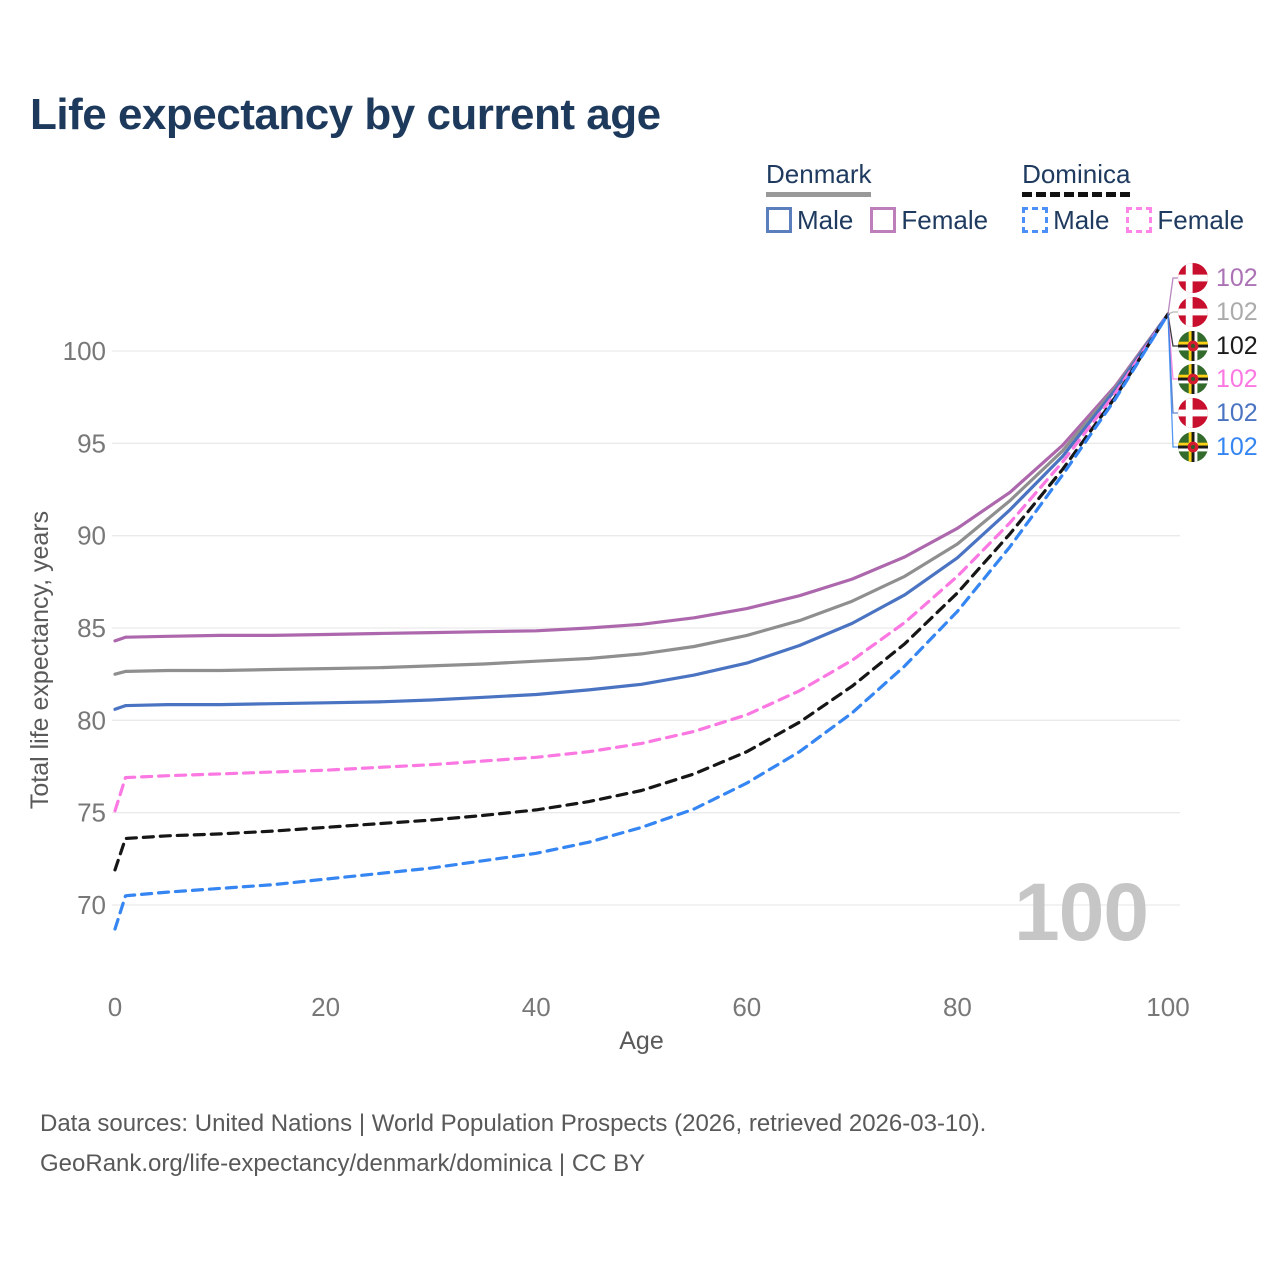 This screenshot has width=1280, height=1280. Describe the element at coordinates (91, 813) in the screenshot. I see `y-tick-label: 75` at that location.